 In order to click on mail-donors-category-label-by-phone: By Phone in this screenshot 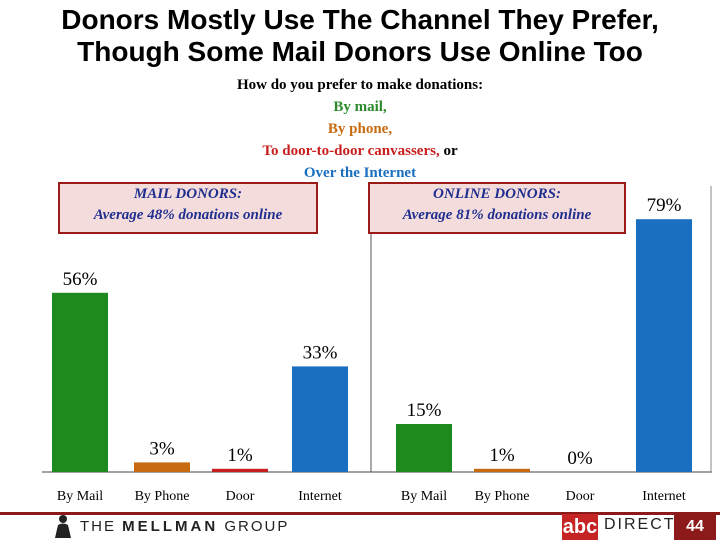, I will do `click(162, 496)`.